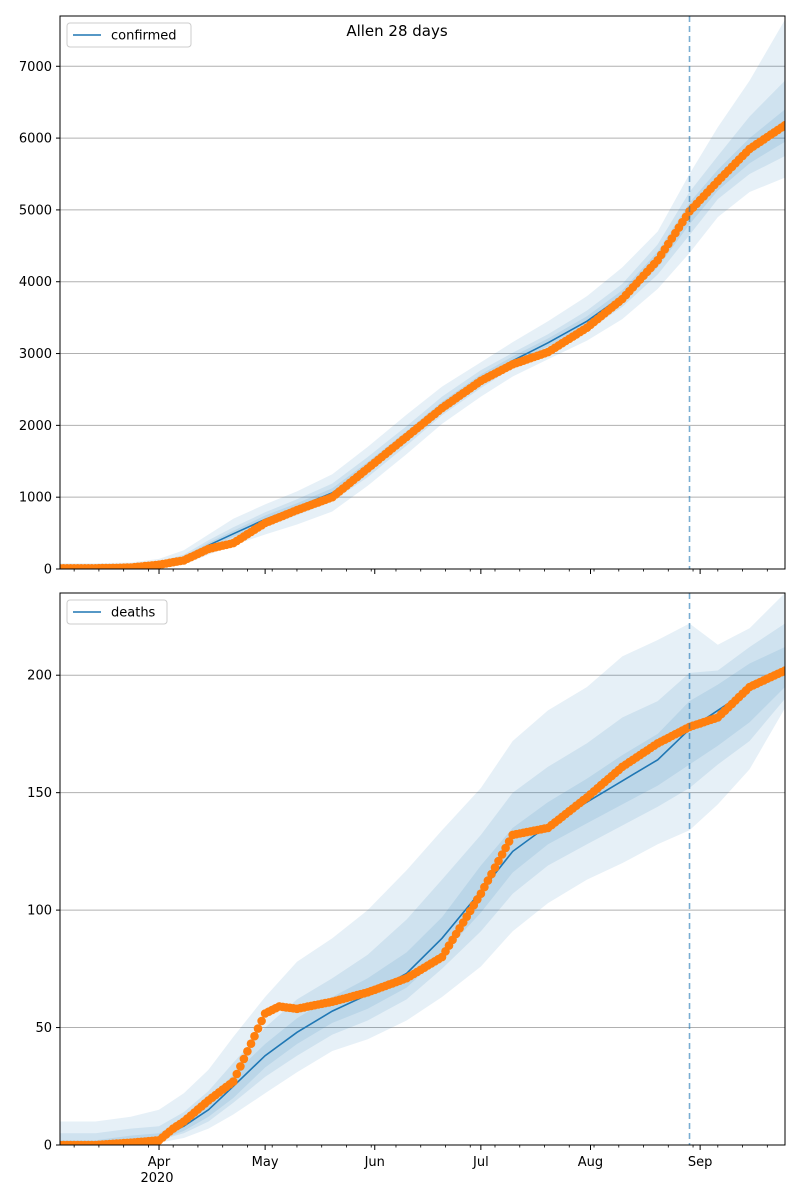 Image resolution: width=800 pixels, height=1204 pixels. What do you see at coordinates (265, 1162) in the screenshot?
I see `x-tick-label: May` at bounding box center [265, 1162].